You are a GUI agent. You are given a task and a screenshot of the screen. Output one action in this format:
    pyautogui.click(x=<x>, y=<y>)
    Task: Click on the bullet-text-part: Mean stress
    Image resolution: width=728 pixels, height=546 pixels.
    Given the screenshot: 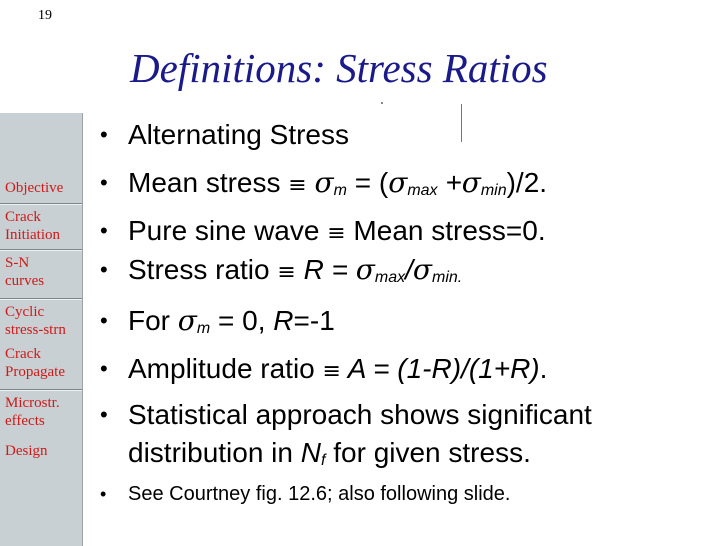 What is the action you would take?
    pyautogui.click(x=208, y=182)
    